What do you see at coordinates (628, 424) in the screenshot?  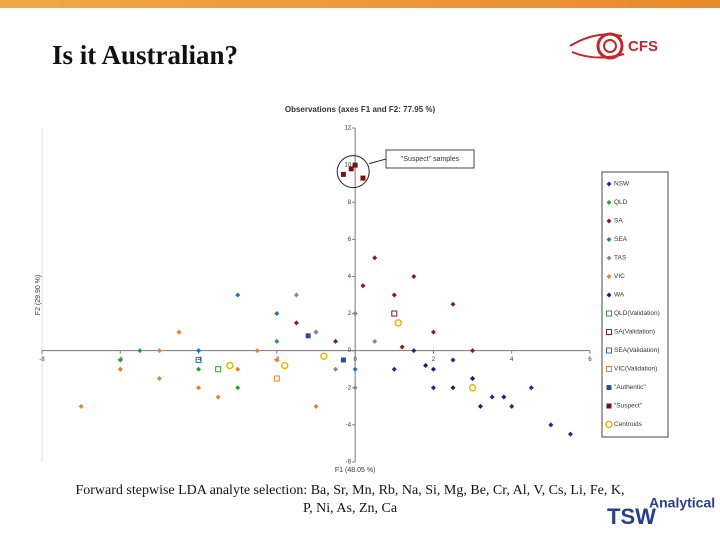 I see `legend-label: Centroids` at bounding box center [628, 424].